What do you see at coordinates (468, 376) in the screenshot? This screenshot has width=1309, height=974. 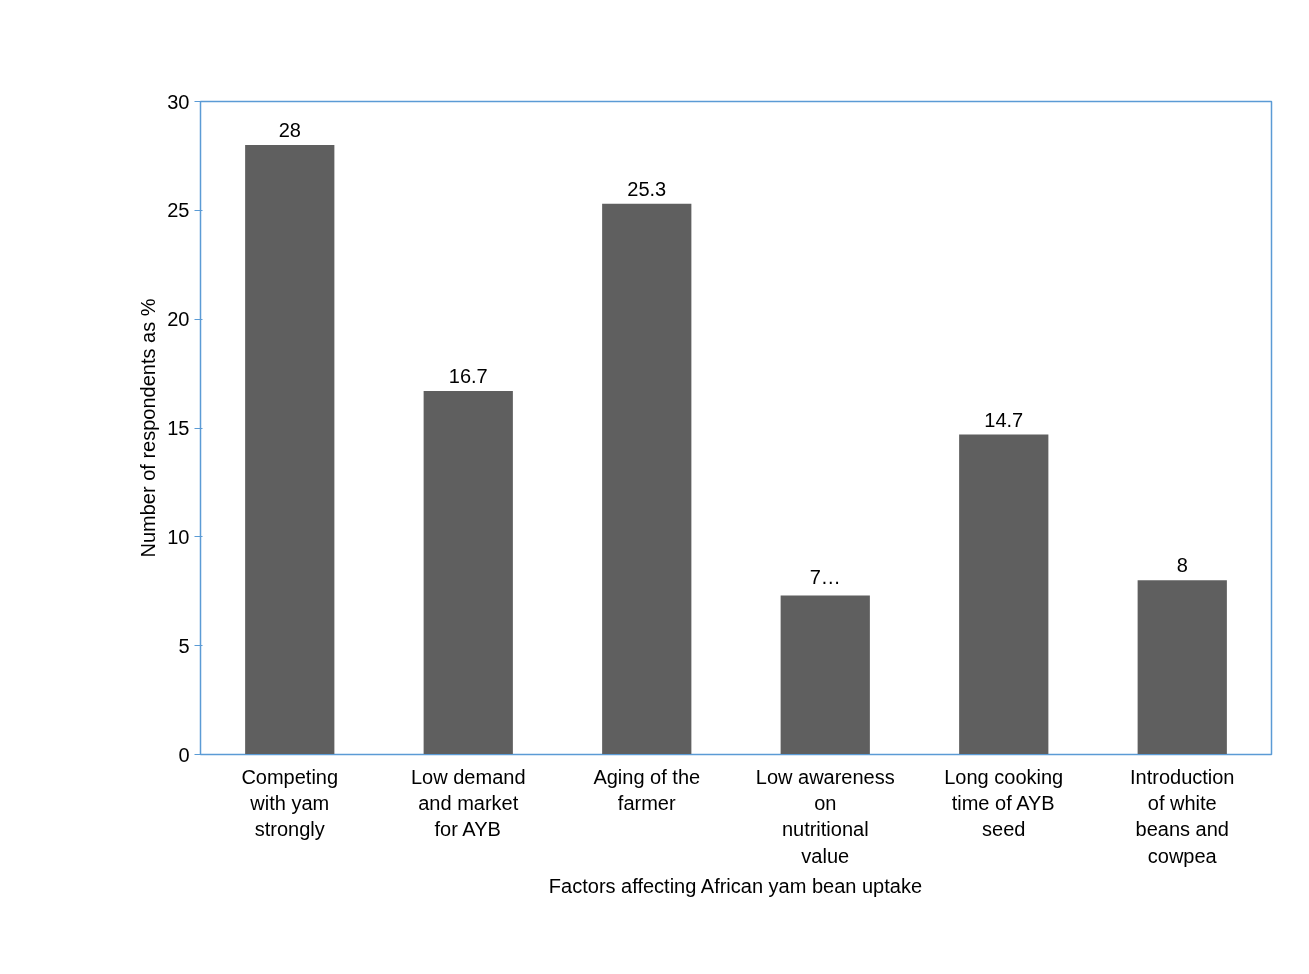 I see `data-label: 16.7` at bounding box center [468, 376].